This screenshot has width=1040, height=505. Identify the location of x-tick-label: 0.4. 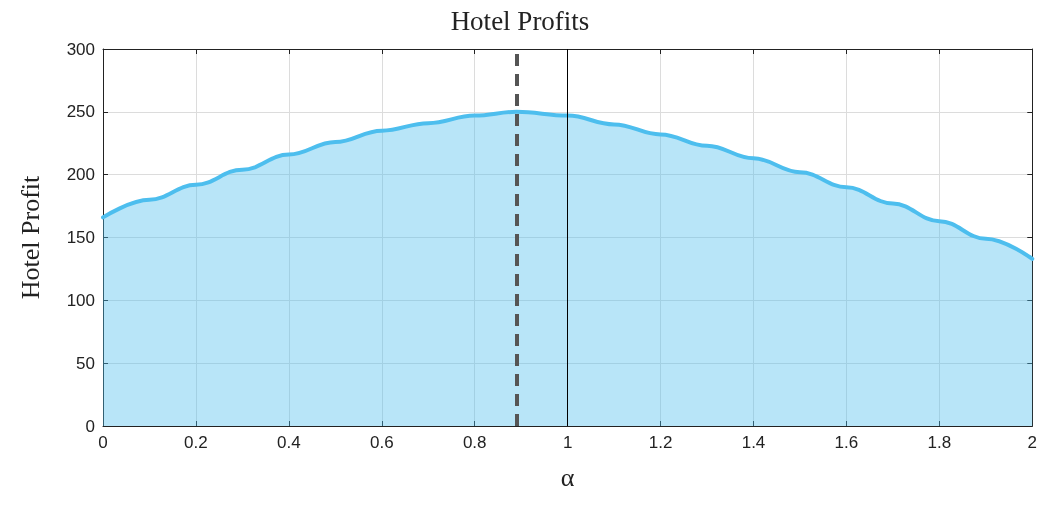
(289, 442).